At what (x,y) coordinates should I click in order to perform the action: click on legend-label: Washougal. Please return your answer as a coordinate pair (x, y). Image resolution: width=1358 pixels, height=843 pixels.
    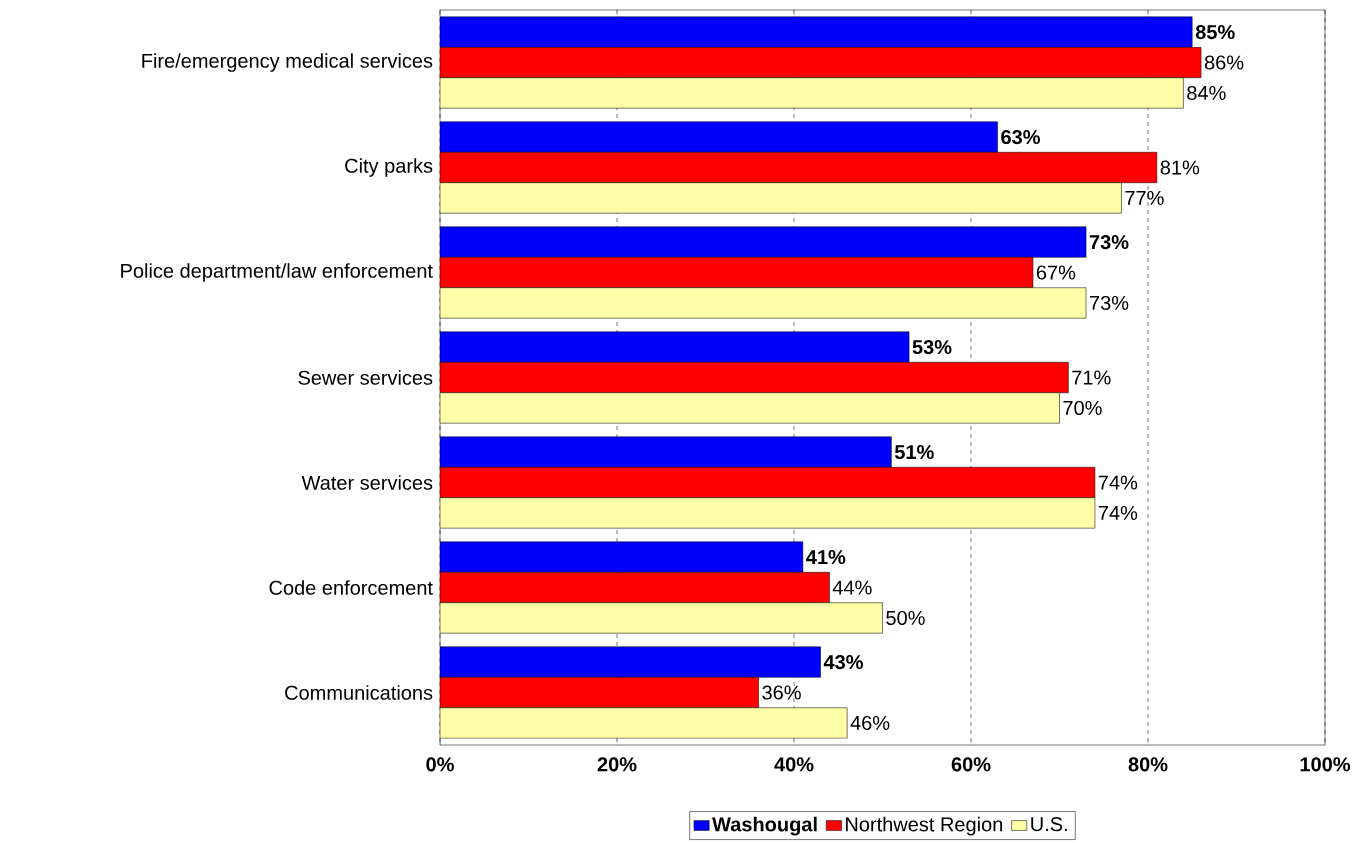
    Looking at the image, I should click on (764, 826).